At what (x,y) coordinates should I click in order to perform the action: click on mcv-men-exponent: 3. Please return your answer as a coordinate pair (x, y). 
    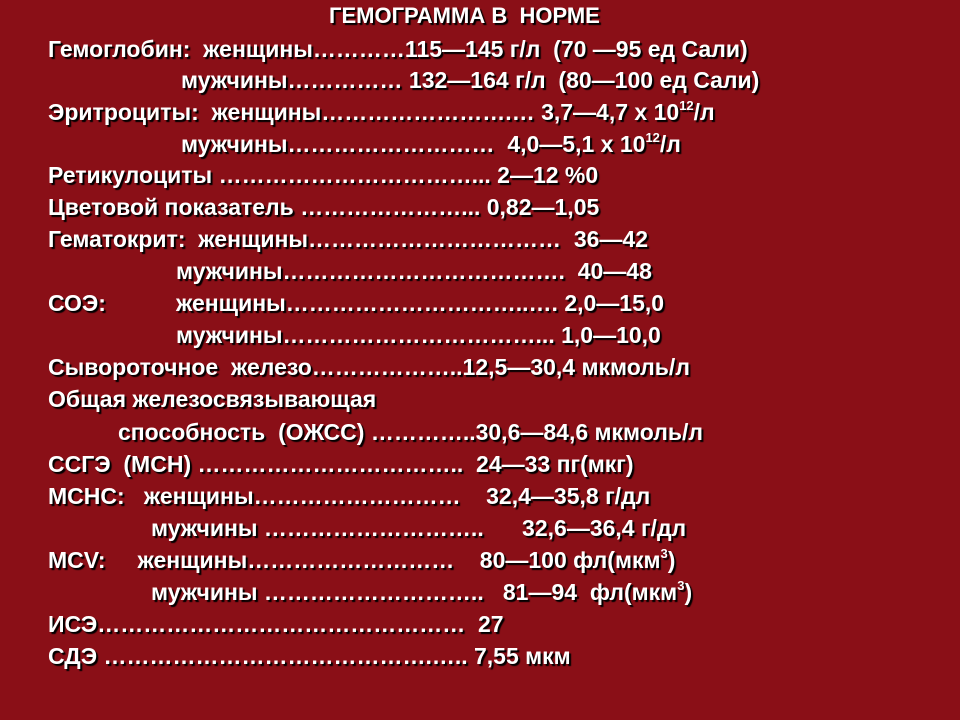
    Looking at the image, I should click on (681, 586).